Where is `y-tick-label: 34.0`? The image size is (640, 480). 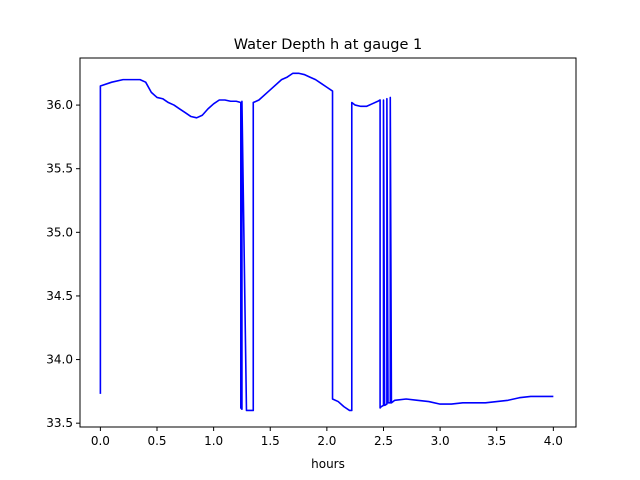
y-tick-label: 34.0 is located at coordinates (59, 360).